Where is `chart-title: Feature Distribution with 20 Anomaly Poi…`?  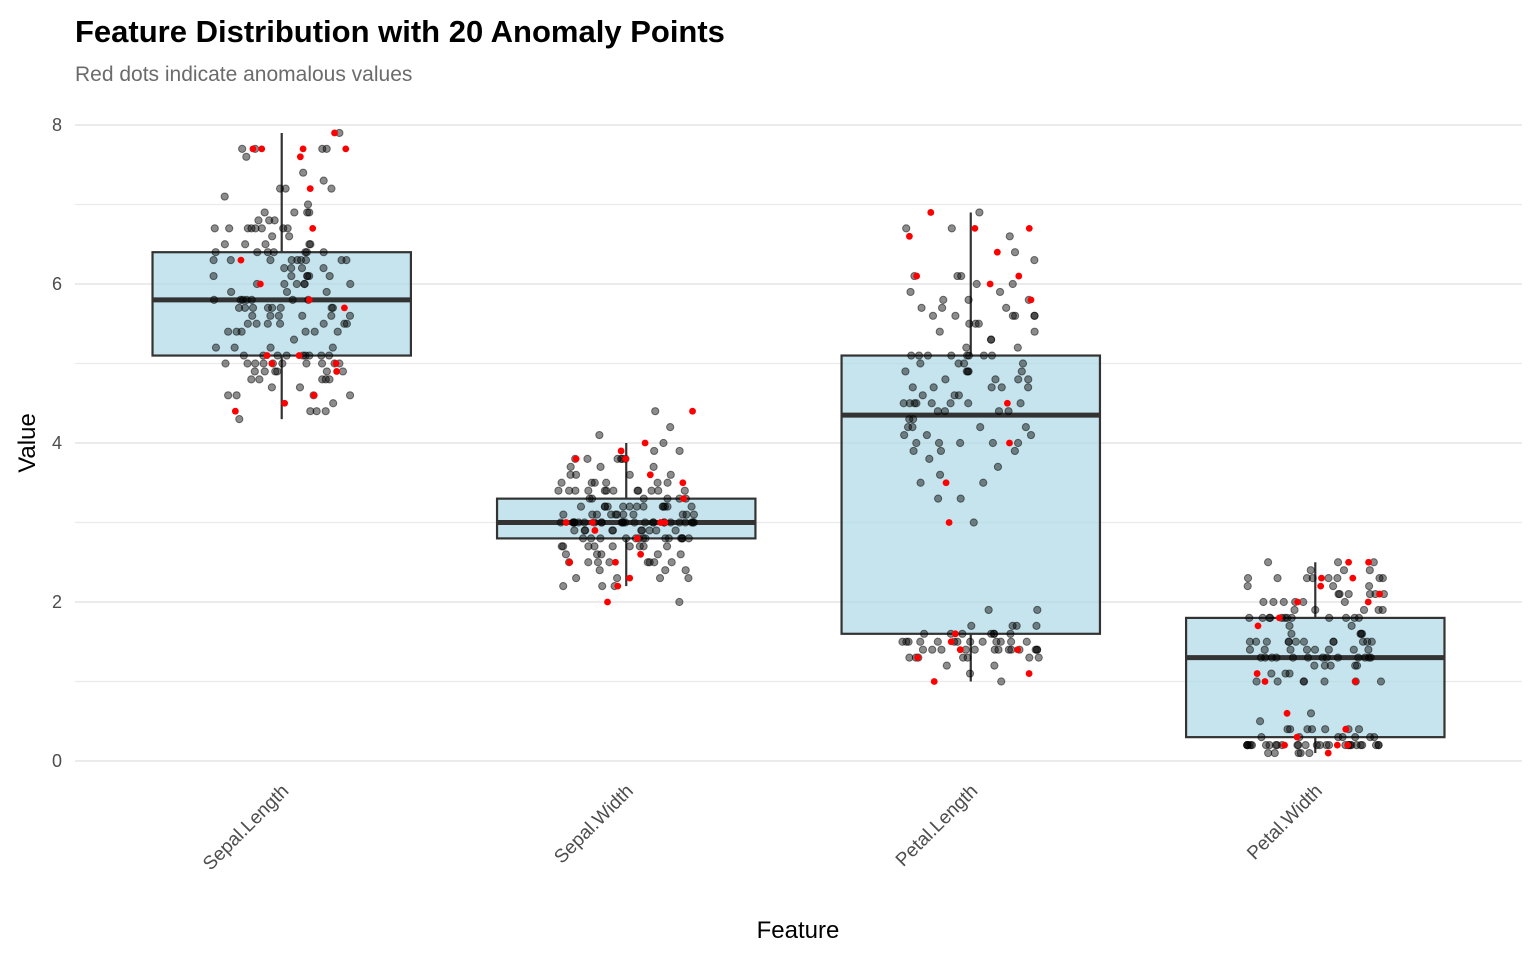 chart-title: Feature Distribution with 20 Anomaly Poi… is located at coordinates (400, 31).